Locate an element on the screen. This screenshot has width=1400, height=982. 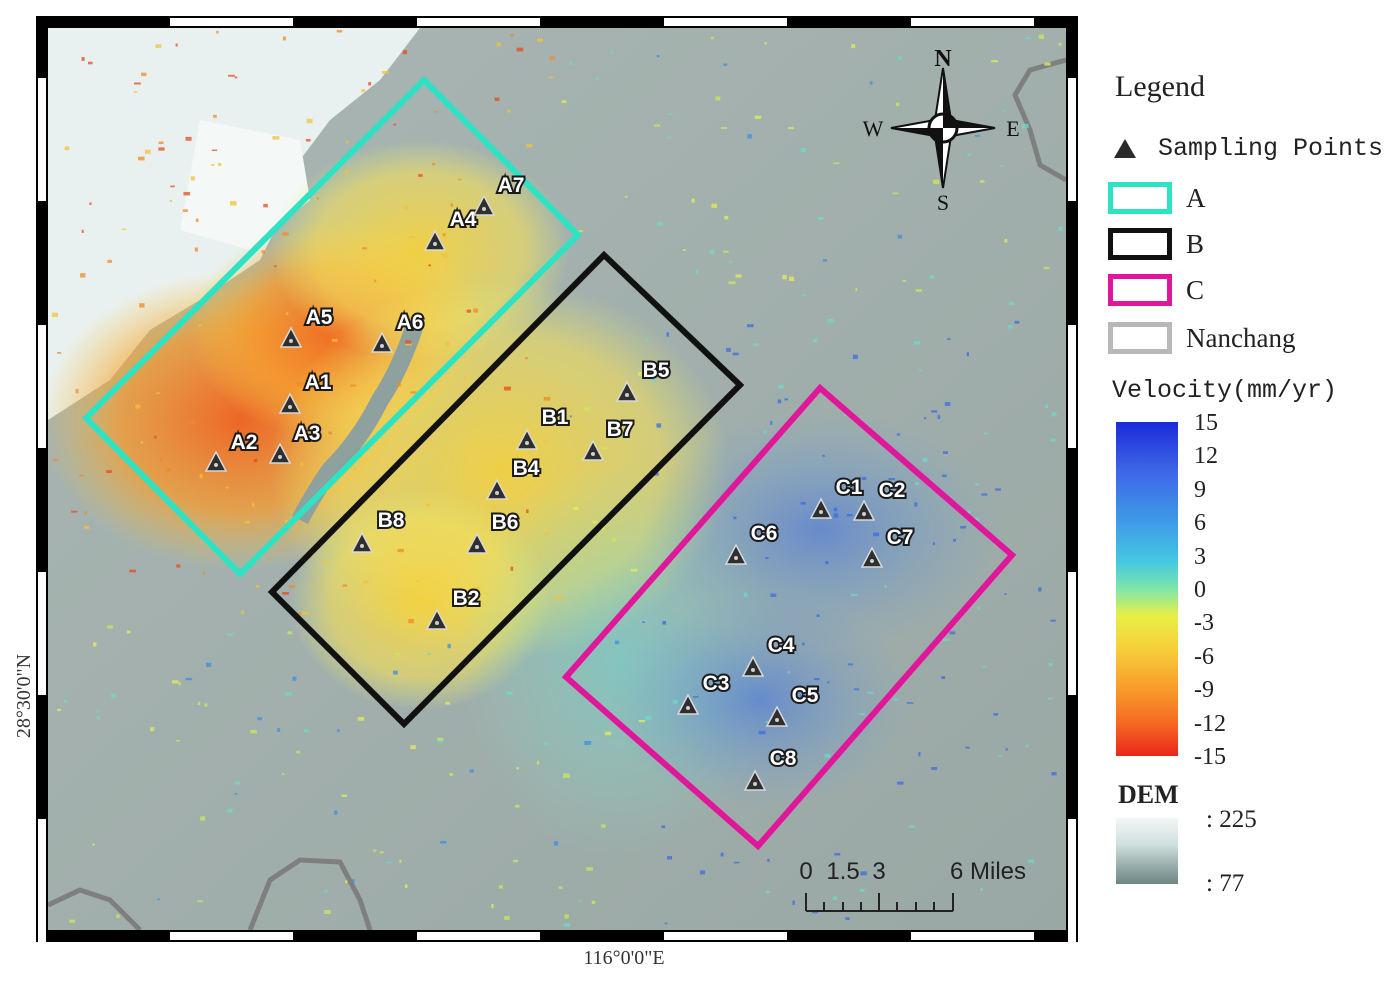
sampling-point-label: C3 is located at coordinates (716, 683).